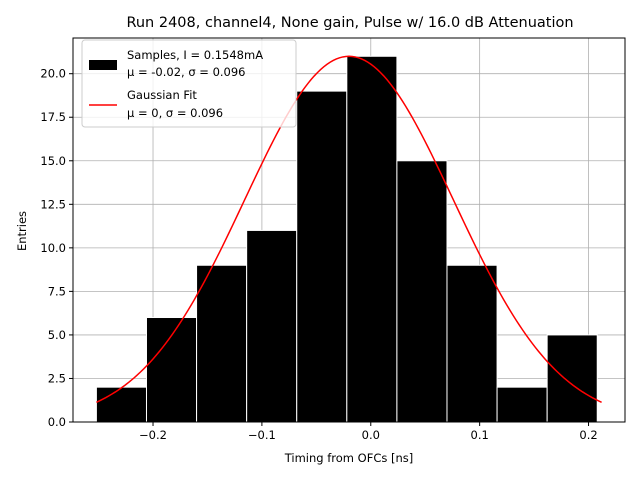 This screenshot has width=640, height=480. I want to click on y-tick-label: 12.5, so click(53, 204).